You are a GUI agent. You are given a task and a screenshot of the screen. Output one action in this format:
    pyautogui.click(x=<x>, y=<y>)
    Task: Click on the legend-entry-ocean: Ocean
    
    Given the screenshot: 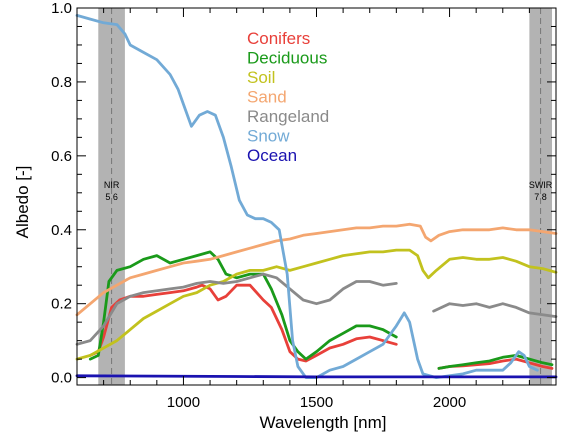 What is the action you would take?
    pyautogui.click(x=272, y=155)
    